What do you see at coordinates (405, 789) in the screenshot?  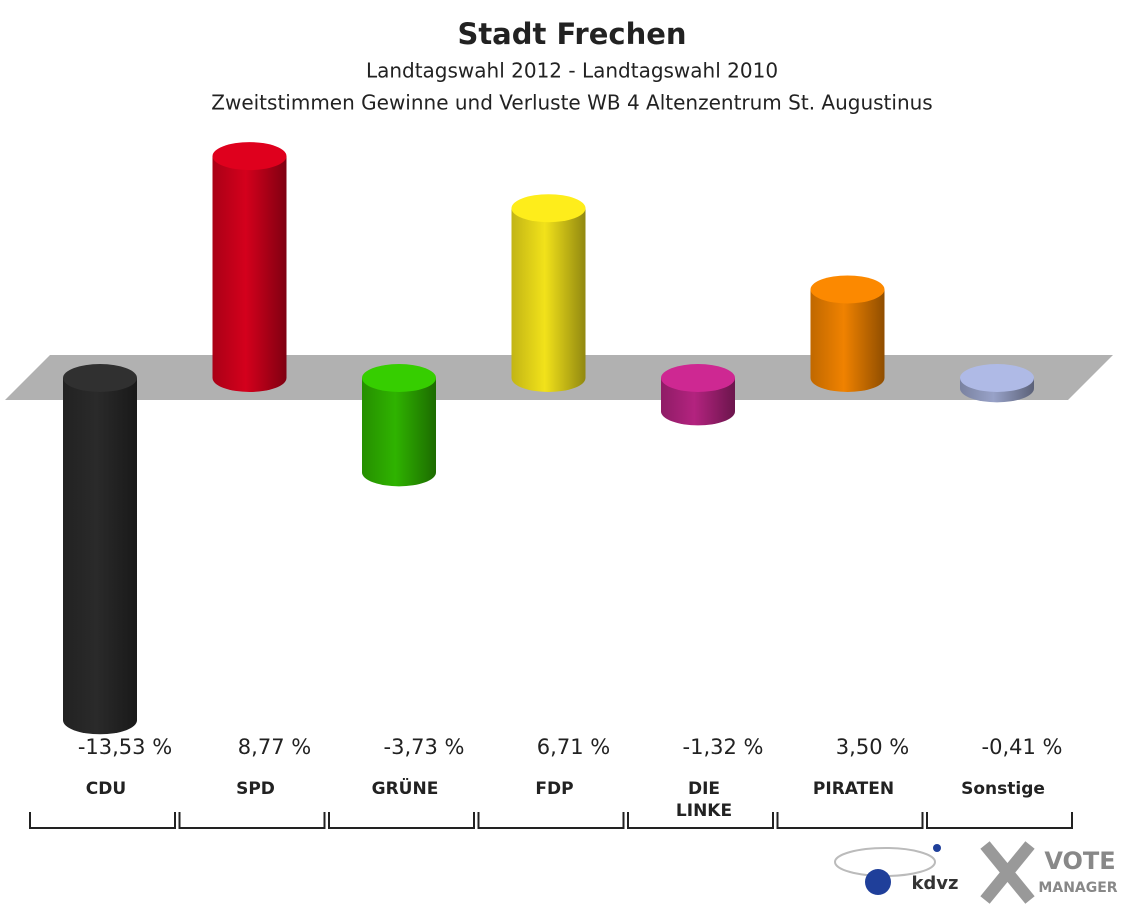 I see `category-label: GRÜNE` at bounding box center [405, 789].